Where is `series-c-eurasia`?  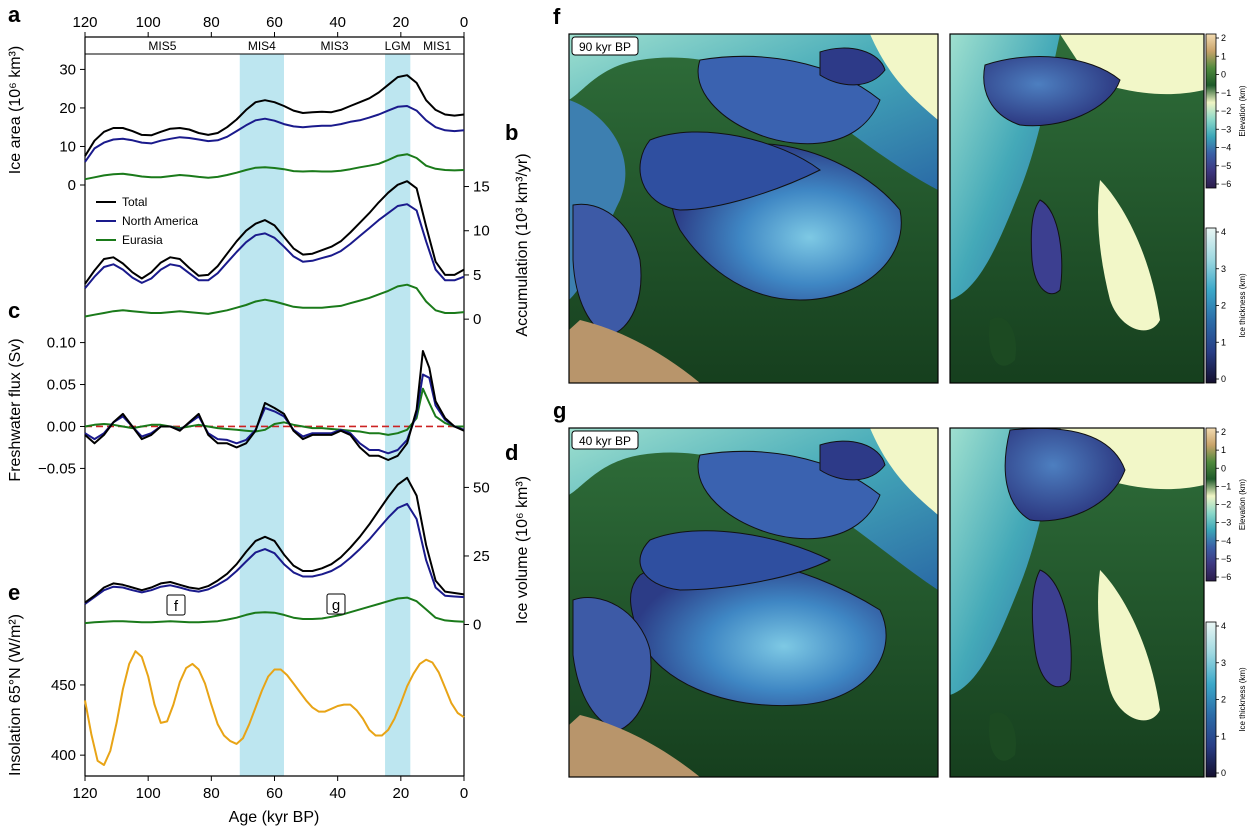
series-c-eurasia is located at coordinates (274, 411).